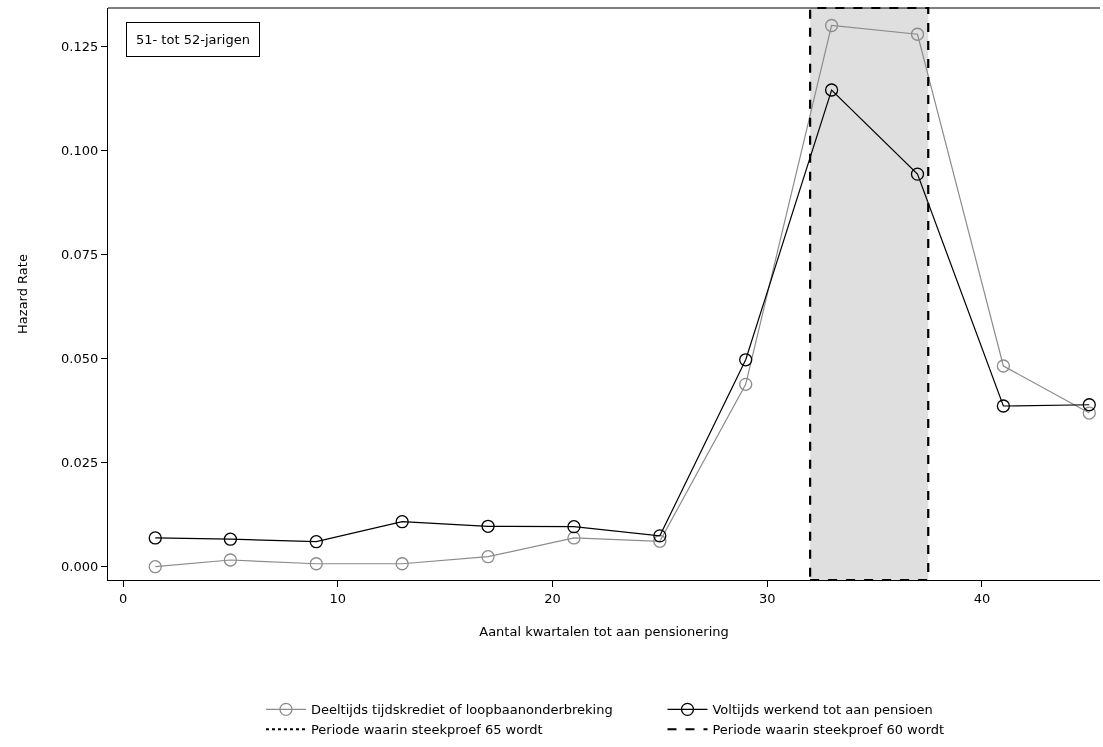 The height and width of the screenshot is (747, 1103). What do you see at coordinates (80, 254) in the screenshot?
I see `y-tick-label: 0.075` at bounding box center [80, 254].